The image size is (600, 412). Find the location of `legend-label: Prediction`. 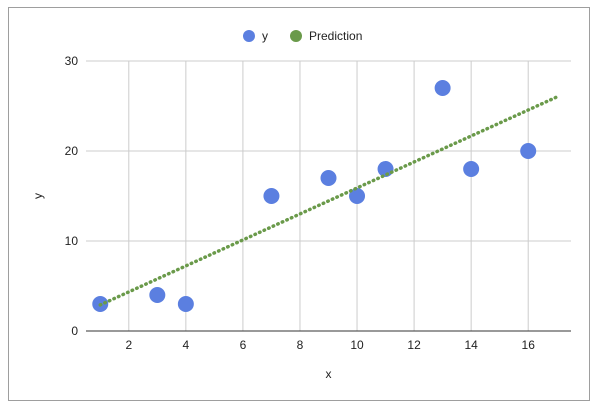

legend-label: Prediction is located at coordinates (335, 36).